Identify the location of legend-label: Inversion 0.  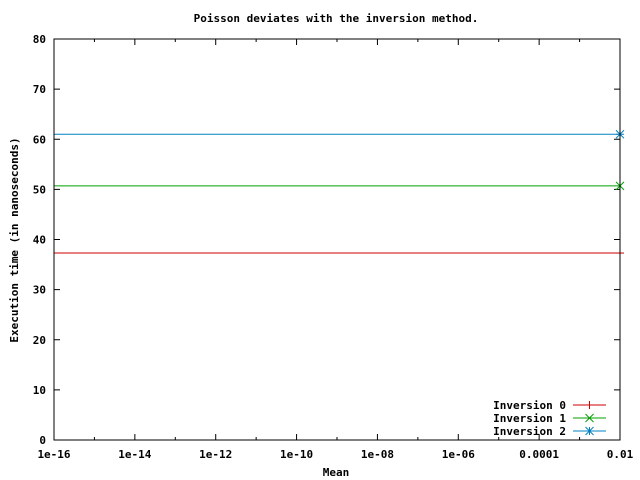
(529, 405).